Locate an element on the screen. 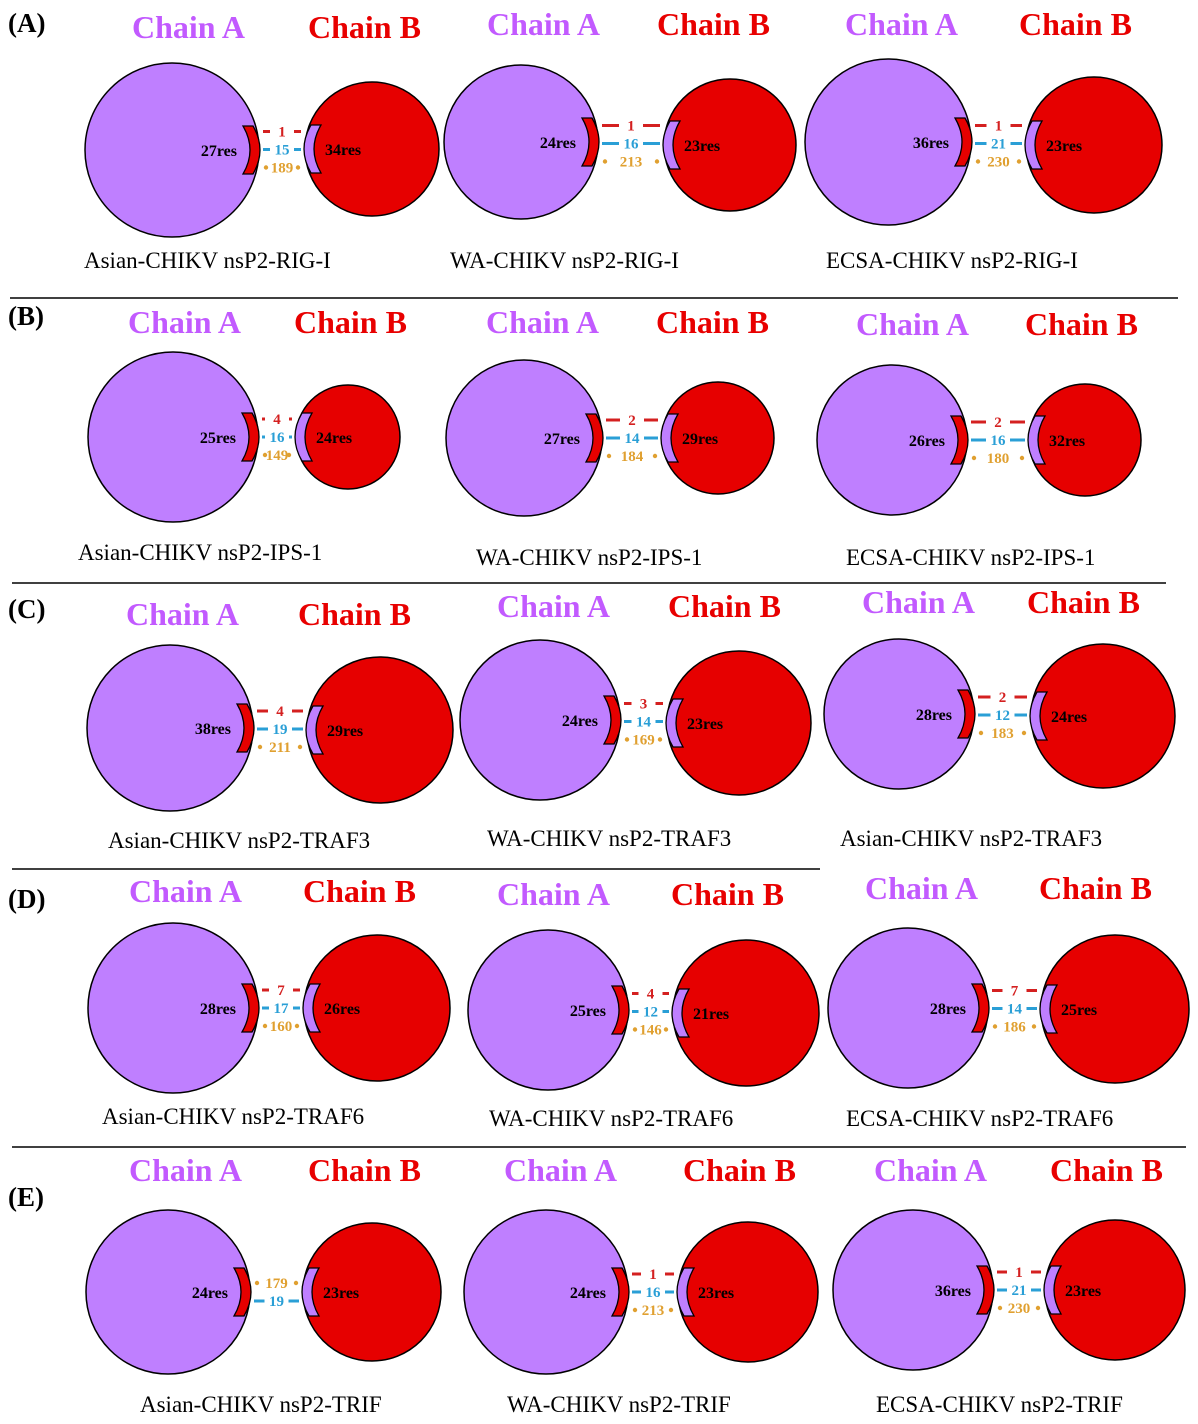 The width and height of the screenshot is (1198, 1424). complex-caption: WA-CHIKV nsP2-IPS-1 is located at coordinates (589, 557).